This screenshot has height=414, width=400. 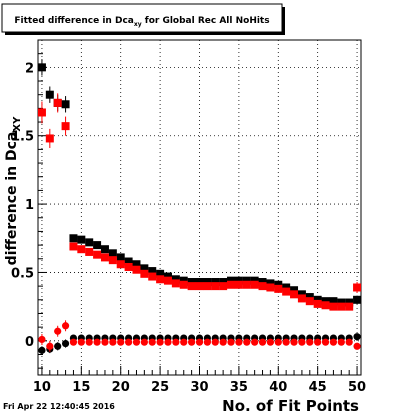 I want to click on x-tick-label: 35, so click(x=239, y=387).